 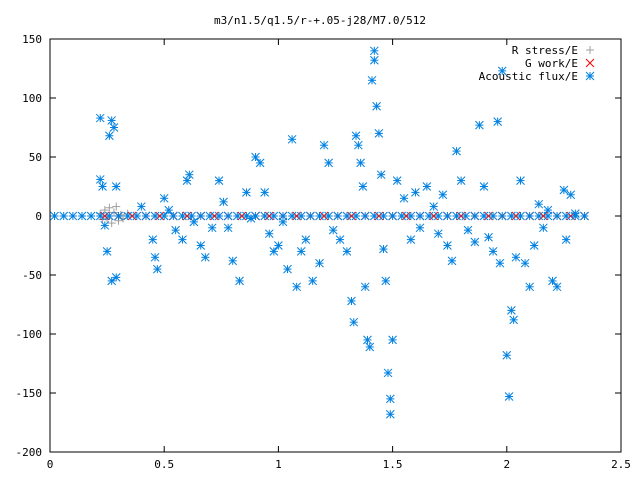 What do you see at coordinates (32, 39) in the screenshot?
I see `y-tick-label: 150` at bounding box center [32, 39].